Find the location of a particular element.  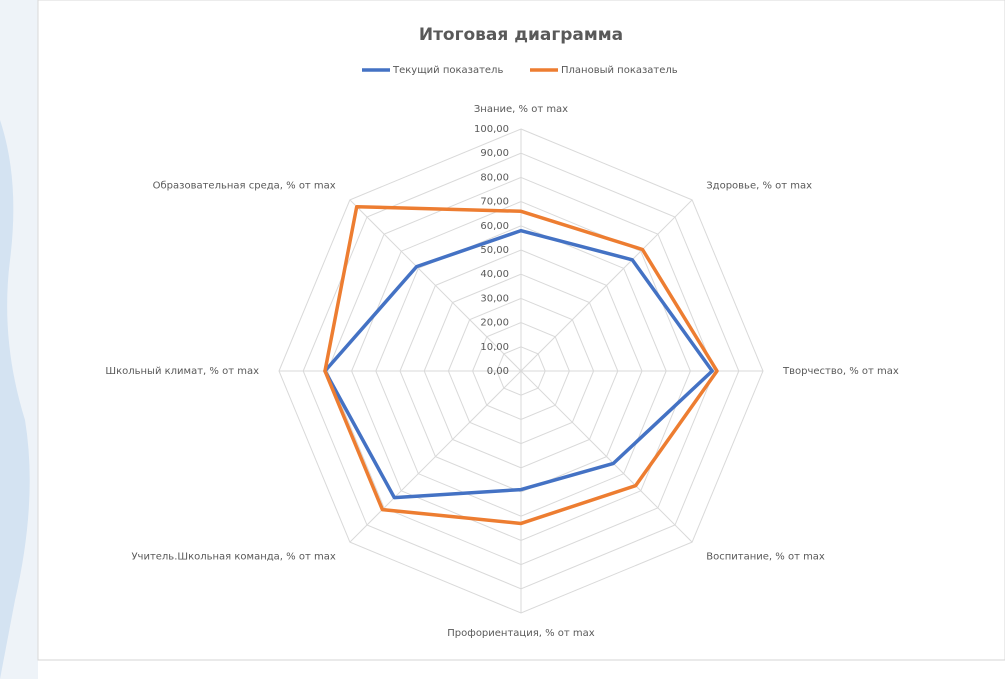

category-label: Учитель.Школьная команда, % от max is located at coordinates (233, 556).